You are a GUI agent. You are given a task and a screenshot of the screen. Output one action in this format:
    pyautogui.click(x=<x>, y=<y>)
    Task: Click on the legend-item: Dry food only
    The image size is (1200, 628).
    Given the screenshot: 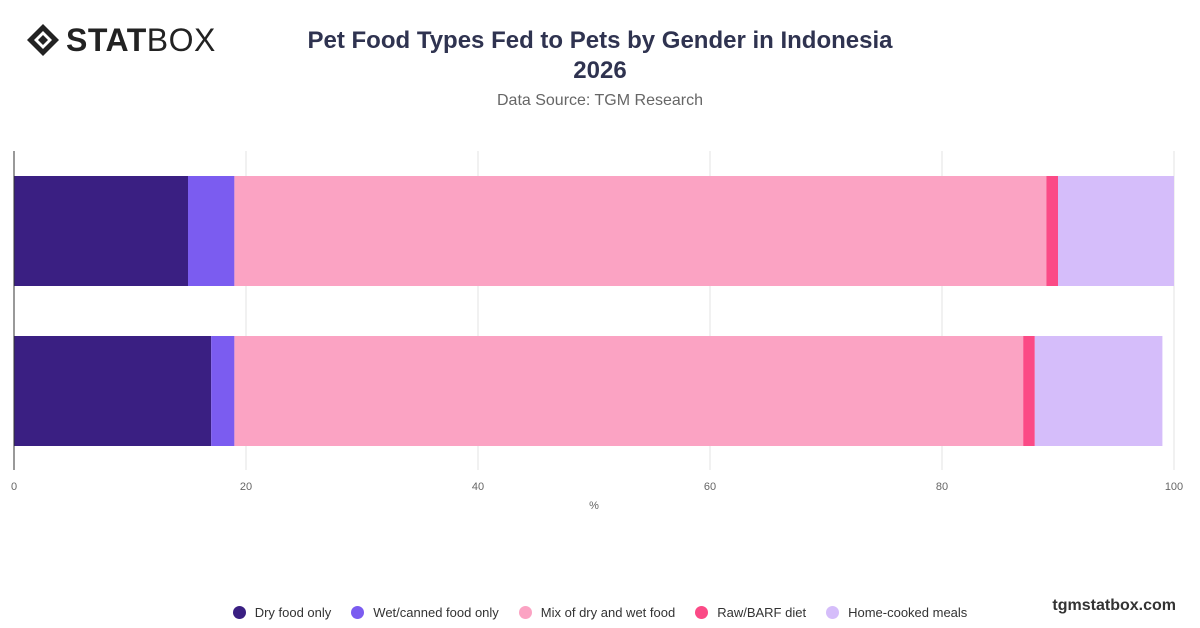 What is the action you would take?
    pyautogui.click(x=282, y=612)
    